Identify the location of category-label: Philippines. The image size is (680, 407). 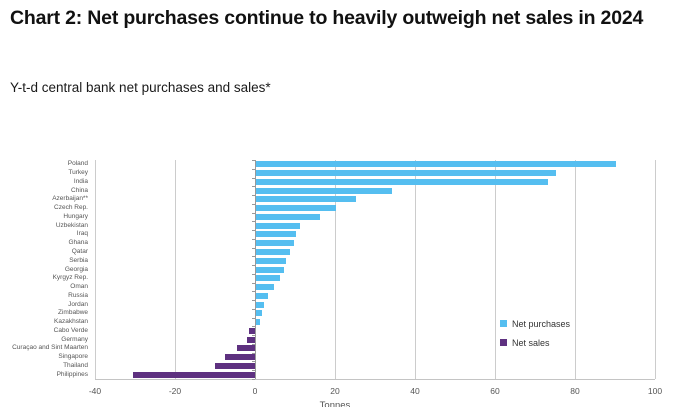
(72, 374).